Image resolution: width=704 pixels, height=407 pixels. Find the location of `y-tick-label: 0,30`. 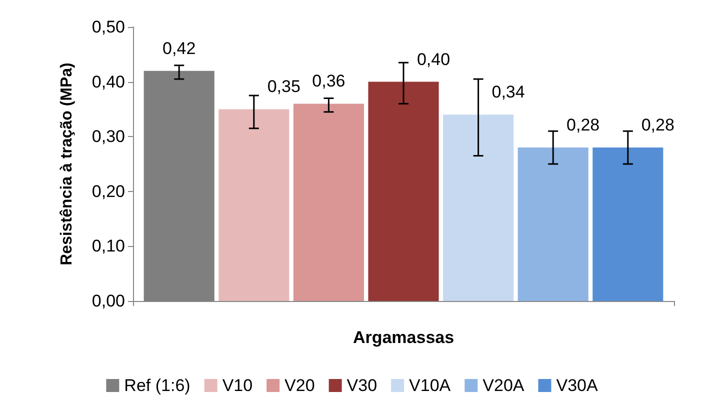

y-tick-label: 0,30 is located at coordinates (108, 136).